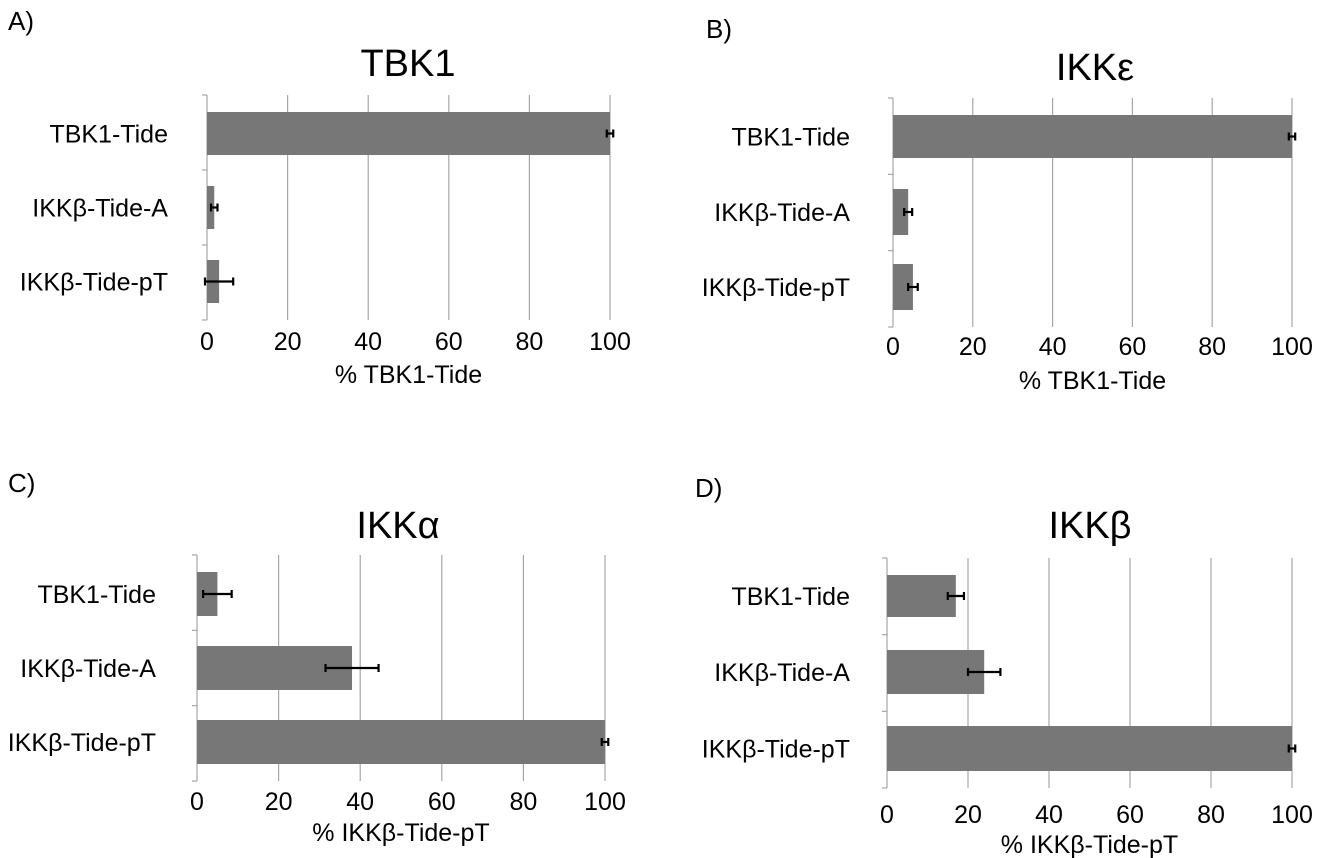 This screenshot has height=858, width=1333. I want to click on chart-title: IKKβ, so click(1089, 526).